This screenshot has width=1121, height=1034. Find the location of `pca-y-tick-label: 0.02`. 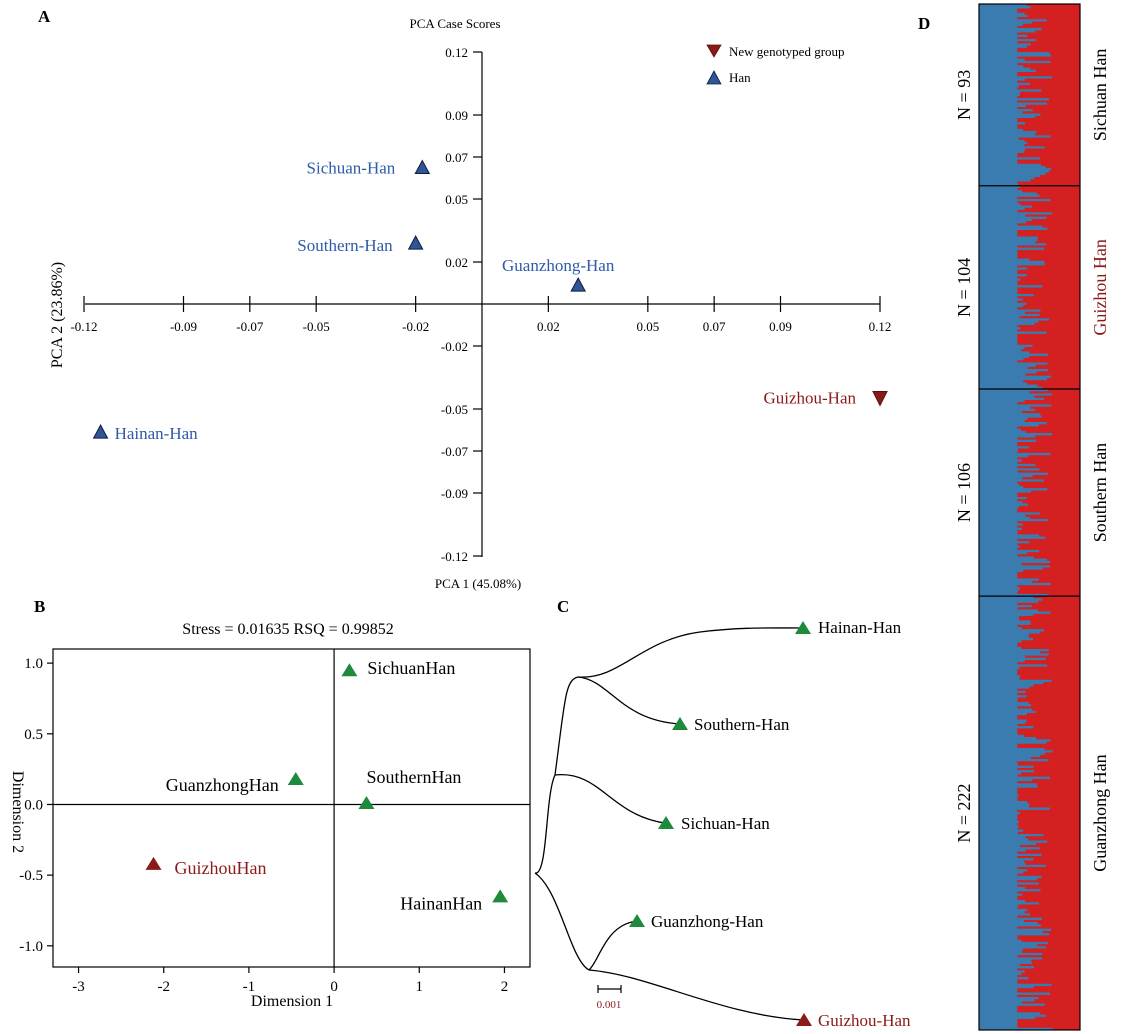

pca-y-tick-label: 0.02 is located at coordinates (456, 262).